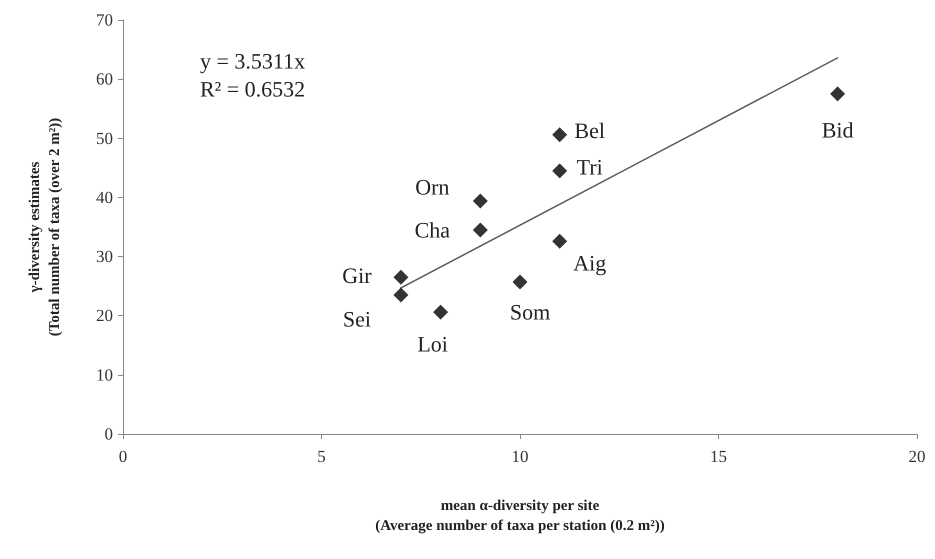 This screenshot has width=935, height=559. I want to click on annotation: Bid, so click(838, 129).